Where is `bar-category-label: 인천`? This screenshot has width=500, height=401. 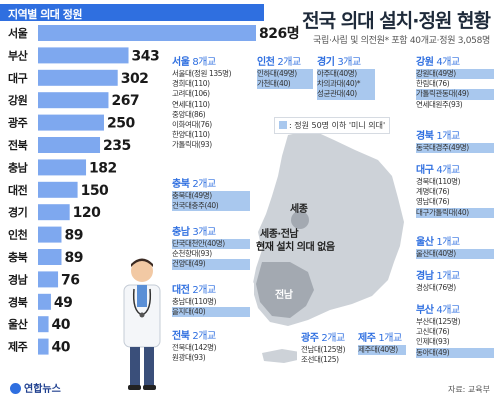 bar-category-label: 인천 is located at coordinates (18, 235).